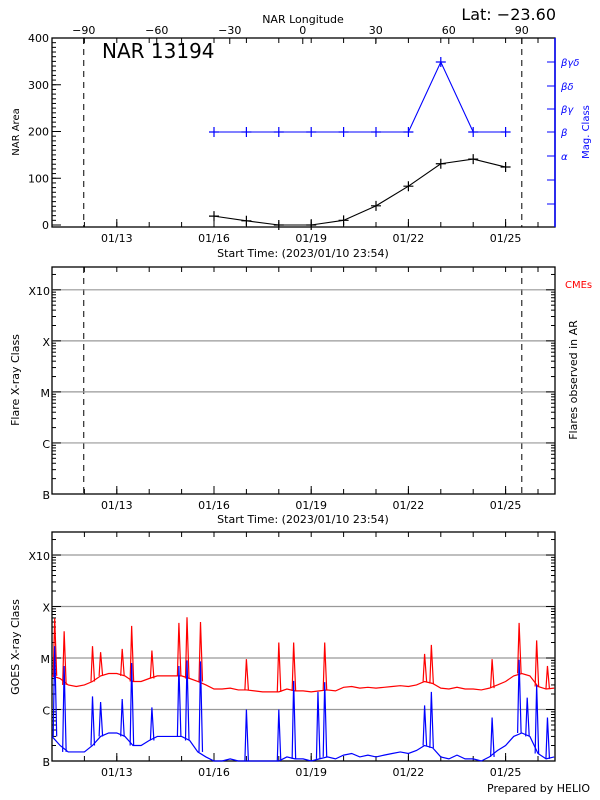 This screenshot has height=800, width=600. I want to click on panel1-ylabel: NAR Area, so click(16, 131).